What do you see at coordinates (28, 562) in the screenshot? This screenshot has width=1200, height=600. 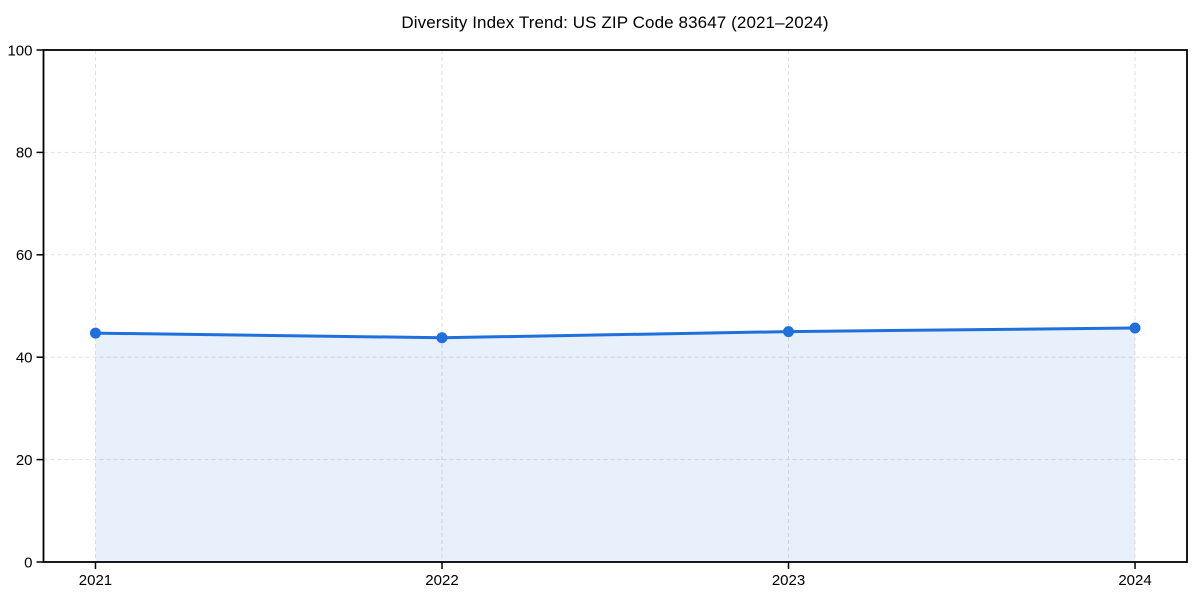 I see `y-axis-tick-label: 0` at bounding box center [28, 562].